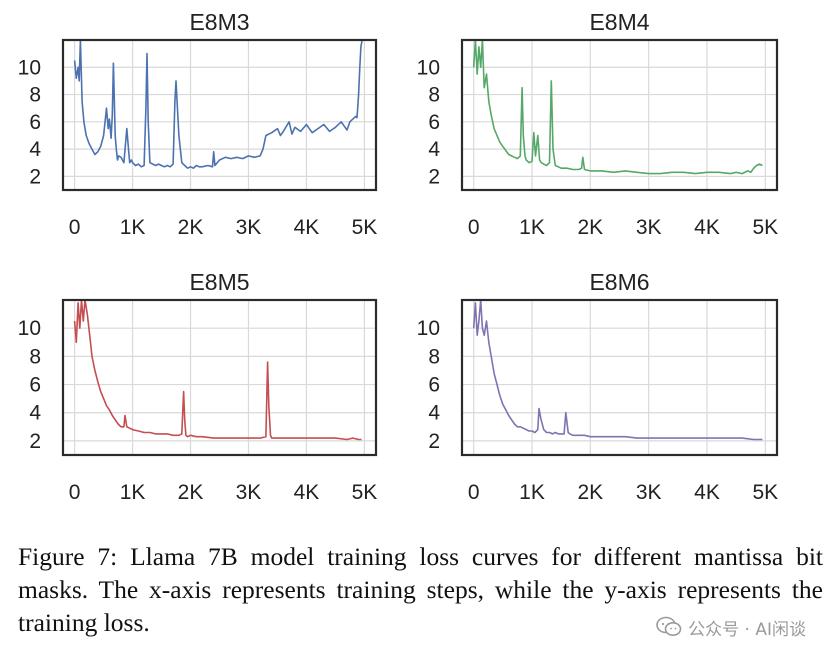 The height and width of the screenshot is (656, 828). I want to click on subplot-title: E8M5, so click(219, 282).